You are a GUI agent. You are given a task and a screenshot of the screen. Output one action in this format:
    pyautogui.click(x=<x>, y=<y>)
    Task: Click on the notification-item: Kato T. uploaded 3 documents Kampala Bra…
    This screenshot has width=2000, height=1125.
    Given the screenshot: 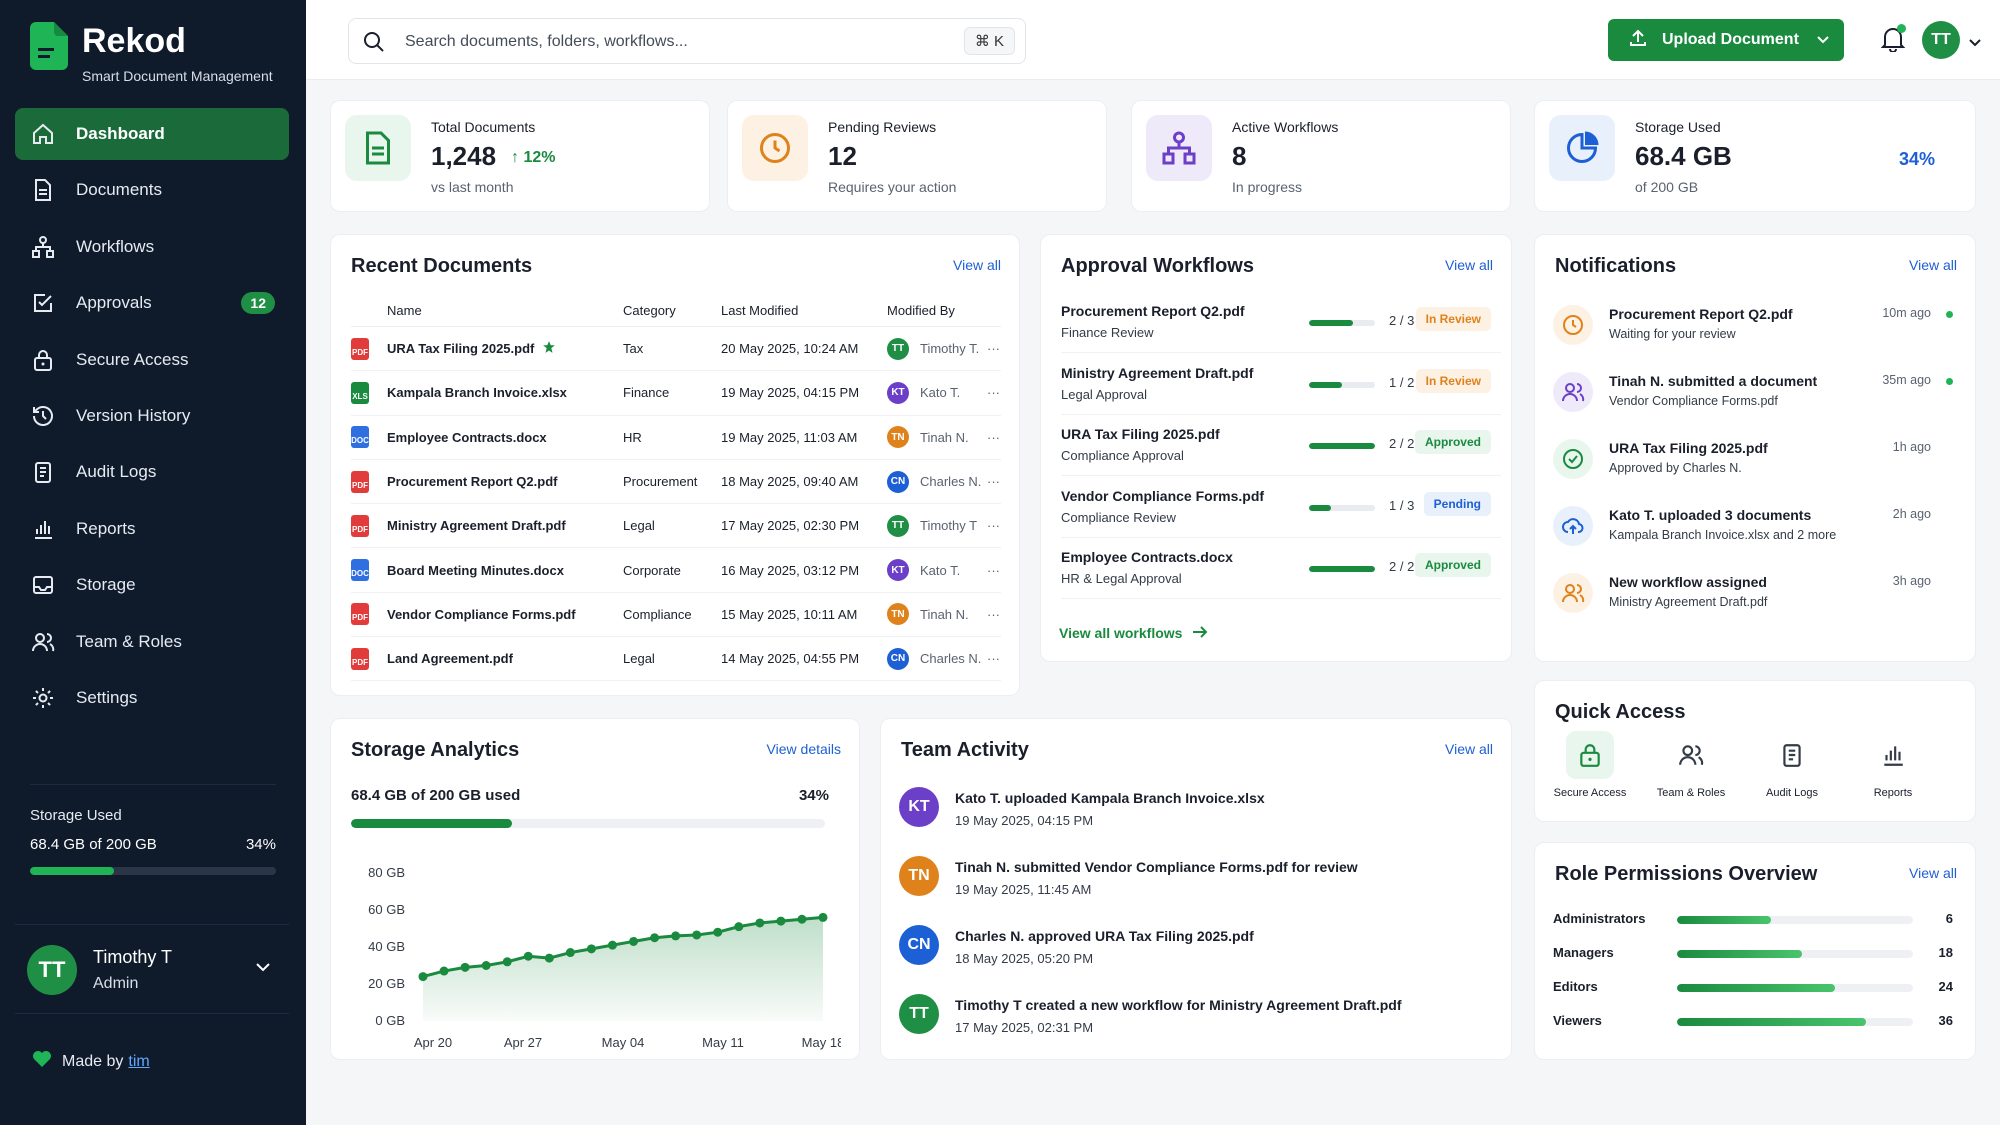 What is the action you would take?
    pyautogui.click(x=1758, y=537)
    